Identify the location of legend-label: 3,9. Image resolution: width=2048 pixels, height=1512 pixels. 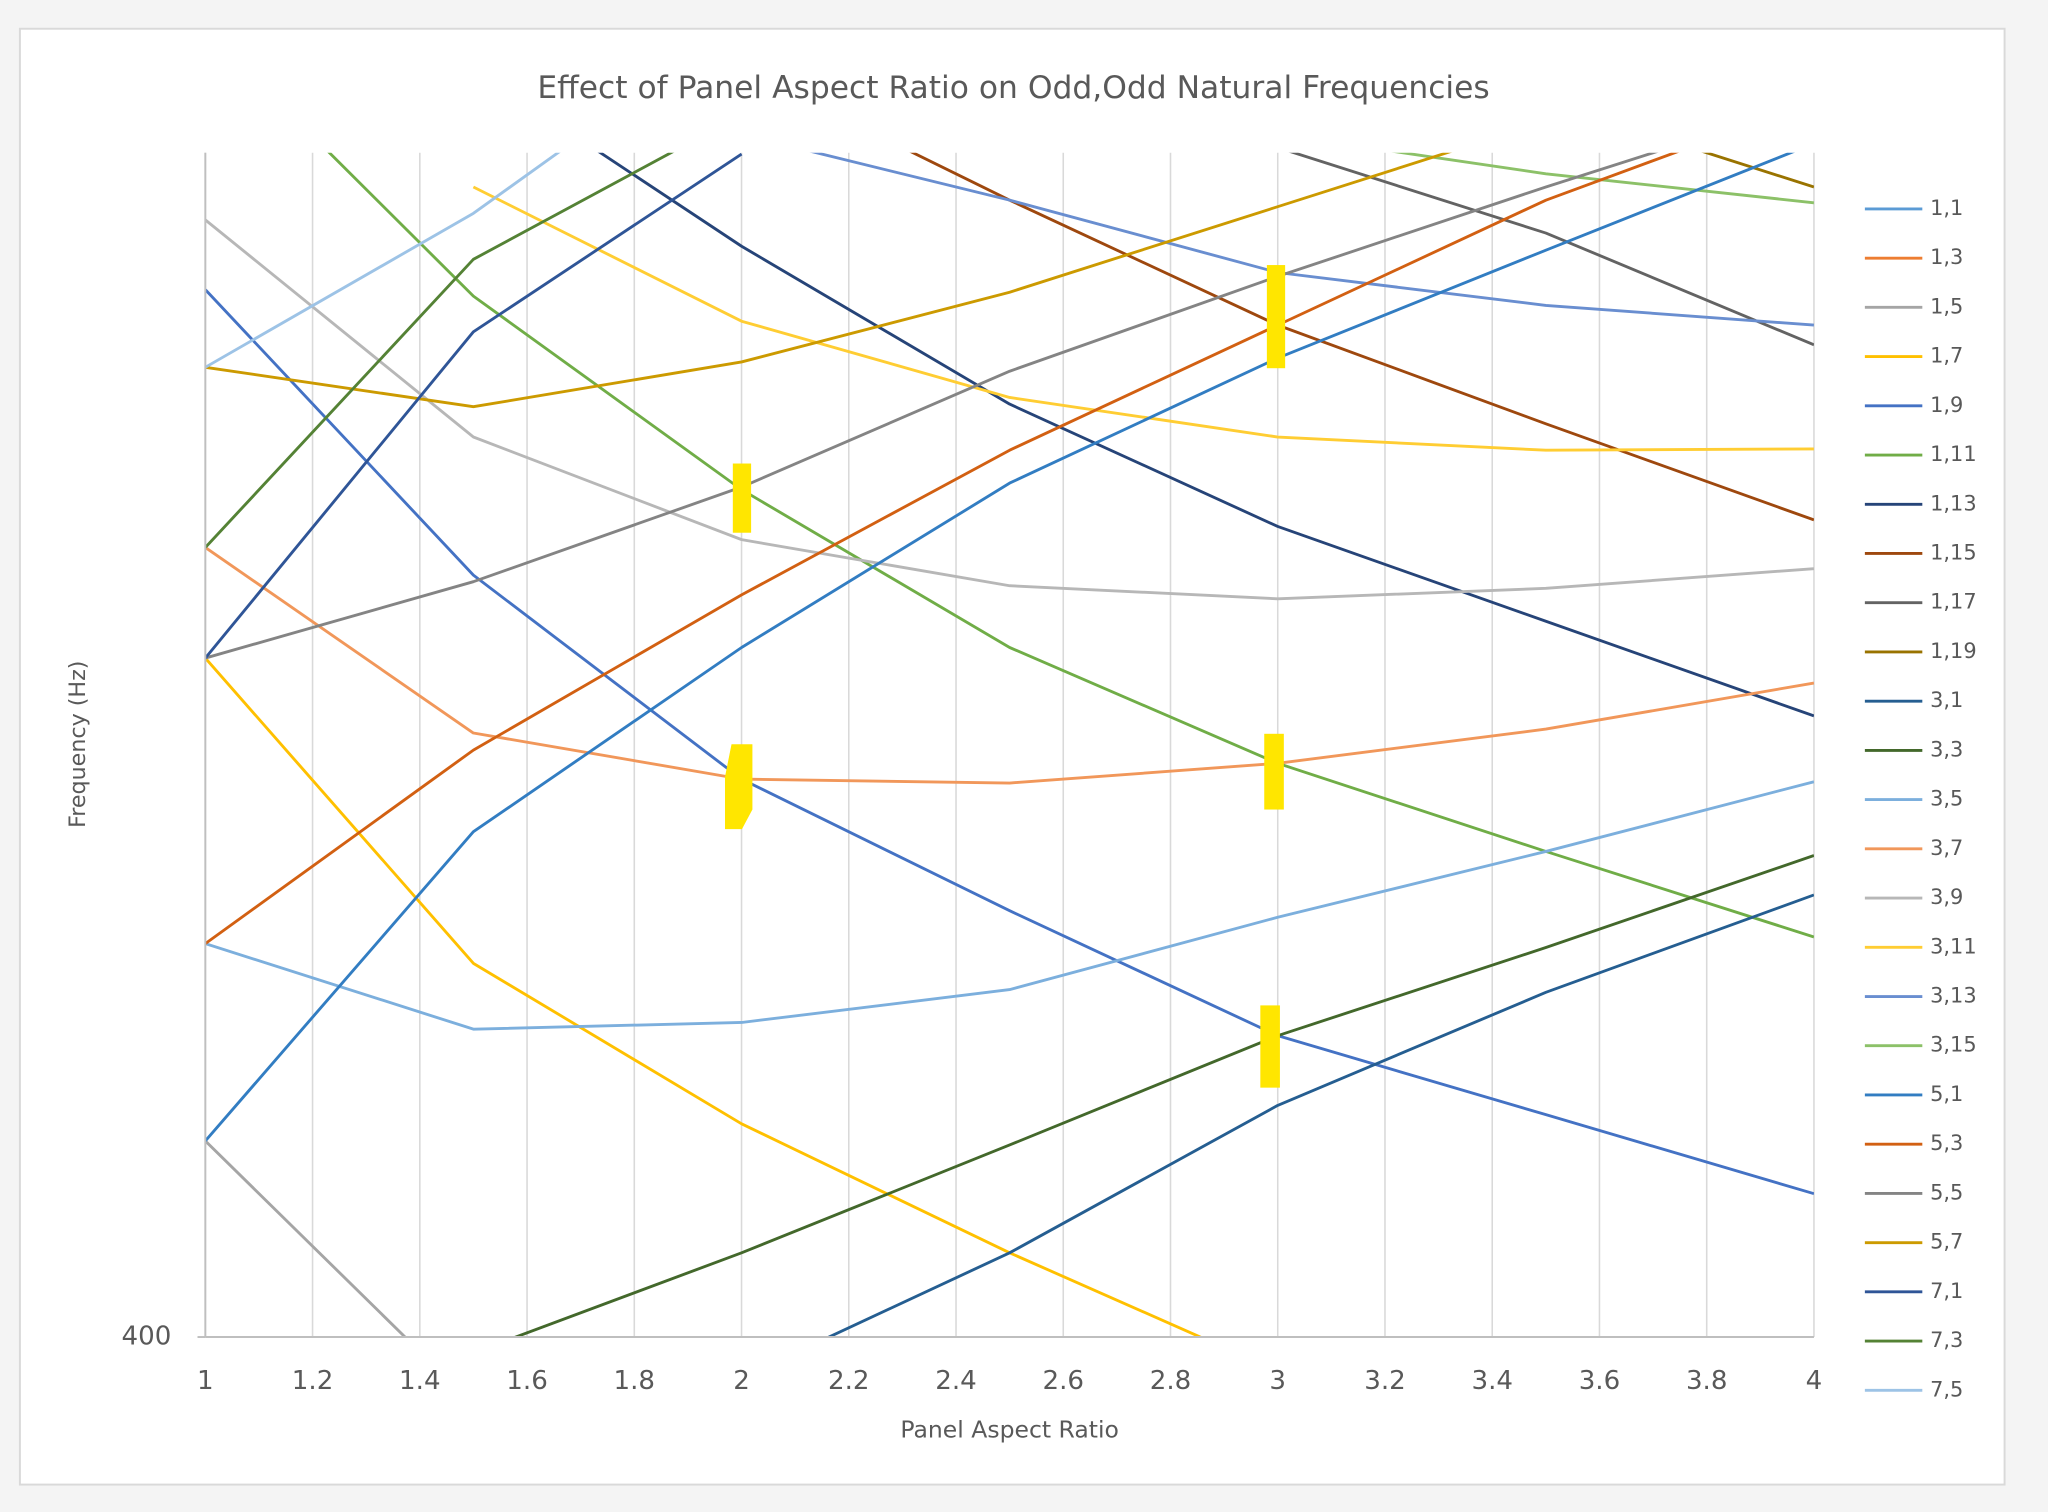
(1946, 897).